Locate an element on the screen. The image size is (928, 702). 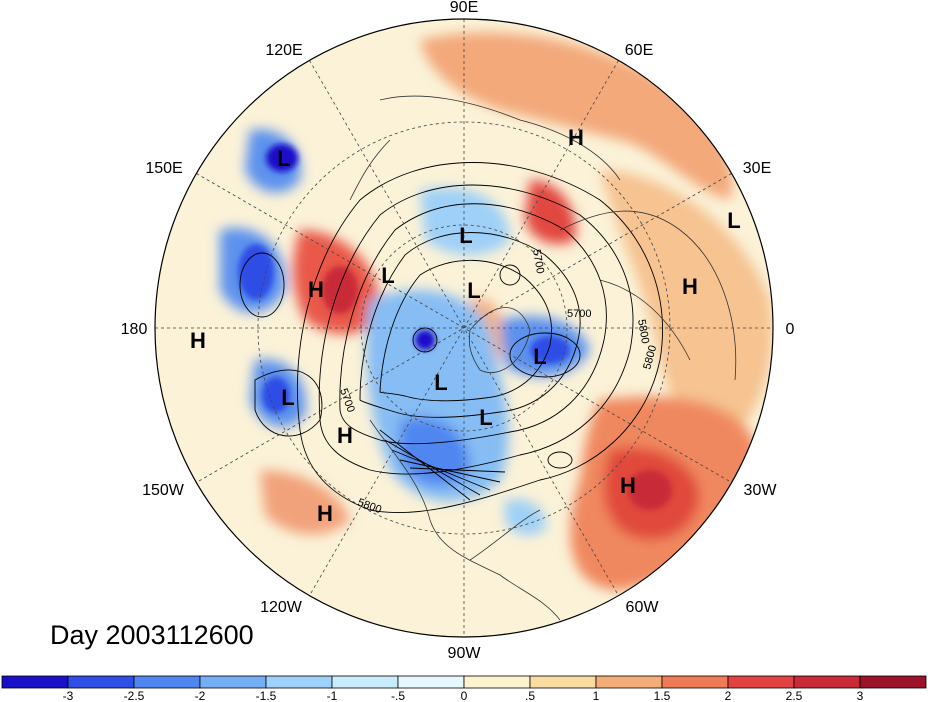
contour-label: 5800 is located at coordinates (643, 331).